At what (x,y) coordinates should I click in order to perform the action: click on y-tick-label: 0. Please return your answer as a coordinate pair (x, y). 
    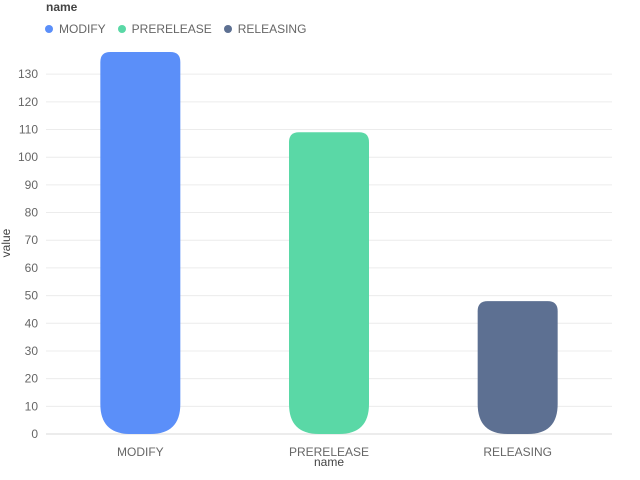
    Looking at the image, I should click on (34, 434).